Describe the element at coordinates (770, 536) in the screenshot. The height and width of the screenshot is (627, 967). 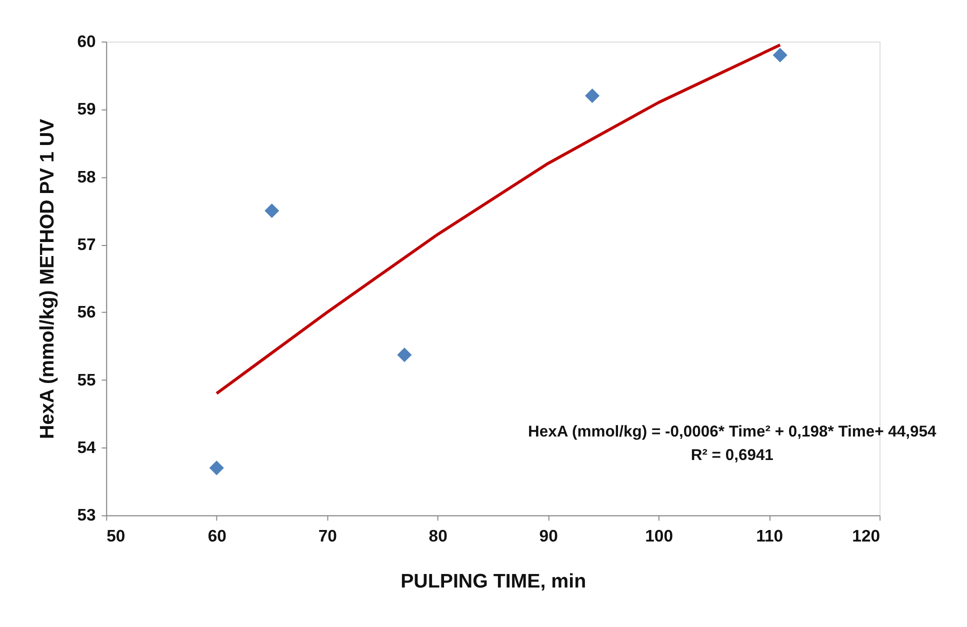
I see `x-tick-label: 110` at that location.